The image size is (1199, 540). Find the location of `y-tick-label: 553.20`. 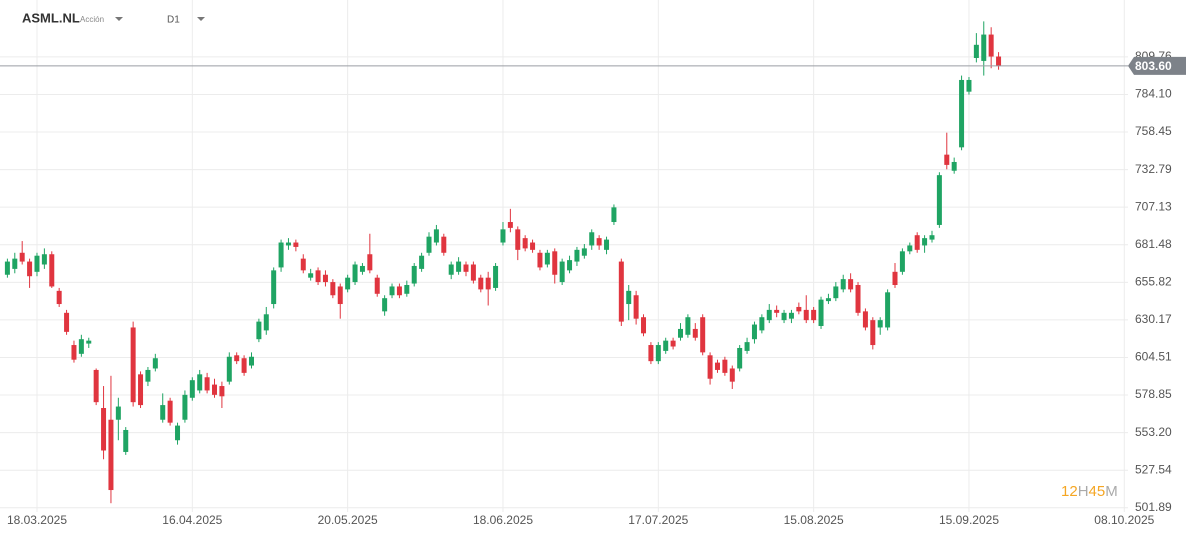

y-tick-label: 553.20 is located at coordinates (1153, 432).